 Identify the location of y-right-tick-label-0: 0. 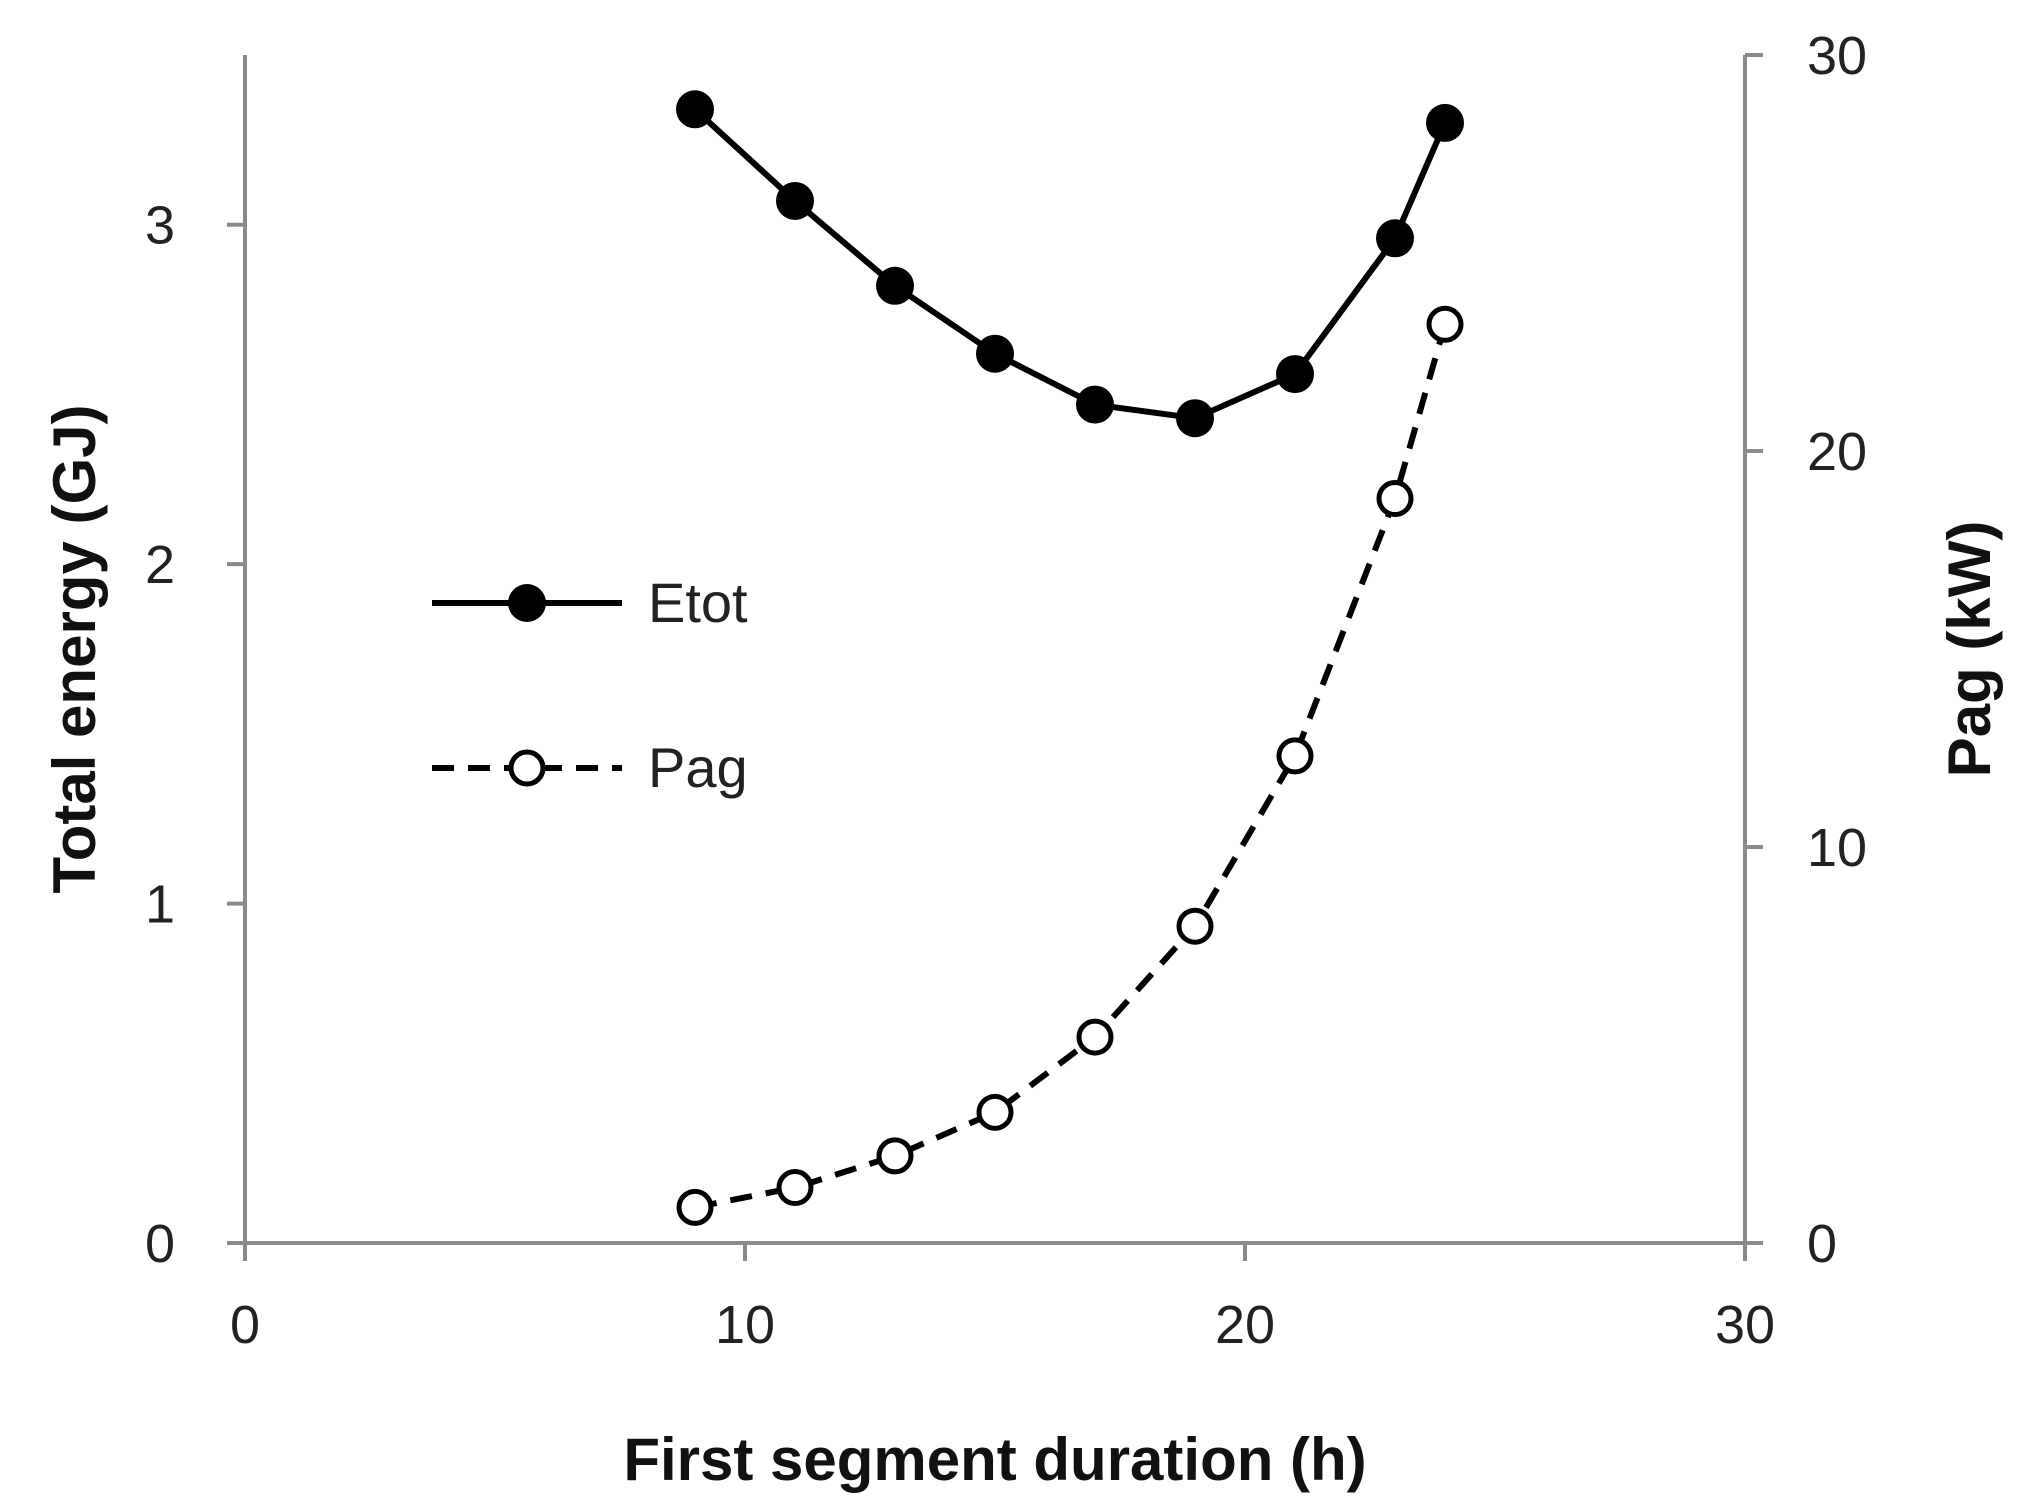
(1822, 1244).